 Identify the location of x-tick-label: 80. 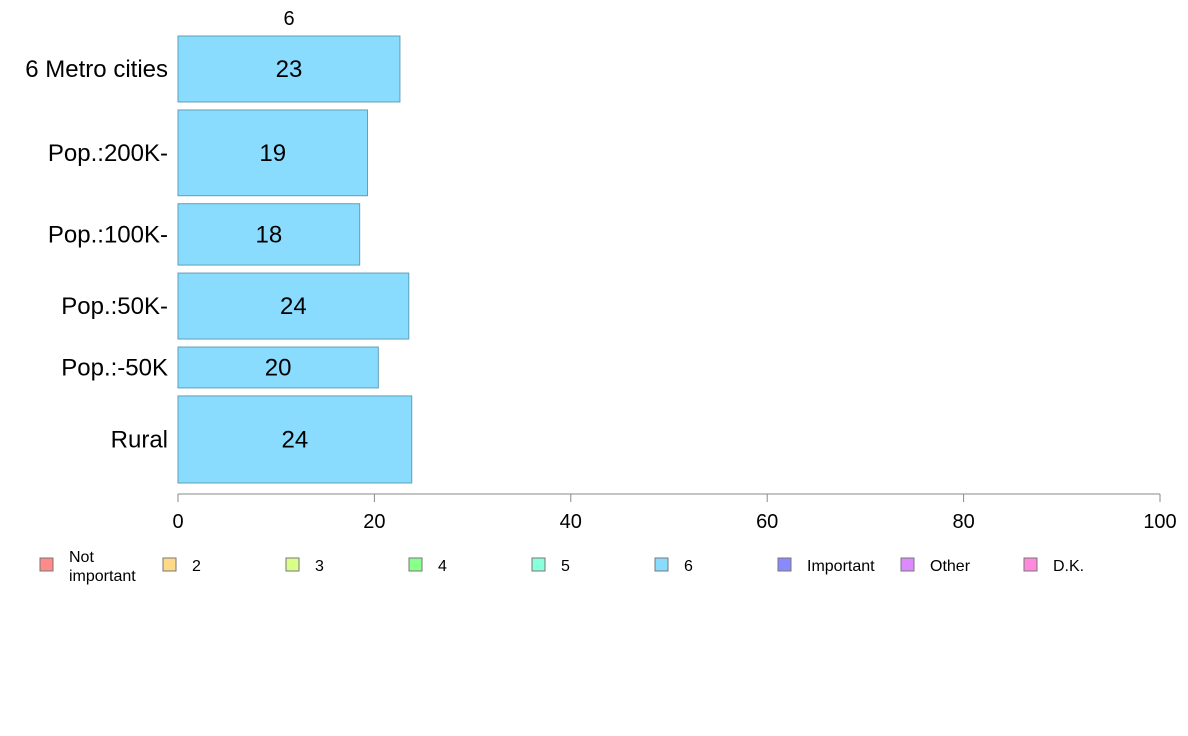
(963, 522).